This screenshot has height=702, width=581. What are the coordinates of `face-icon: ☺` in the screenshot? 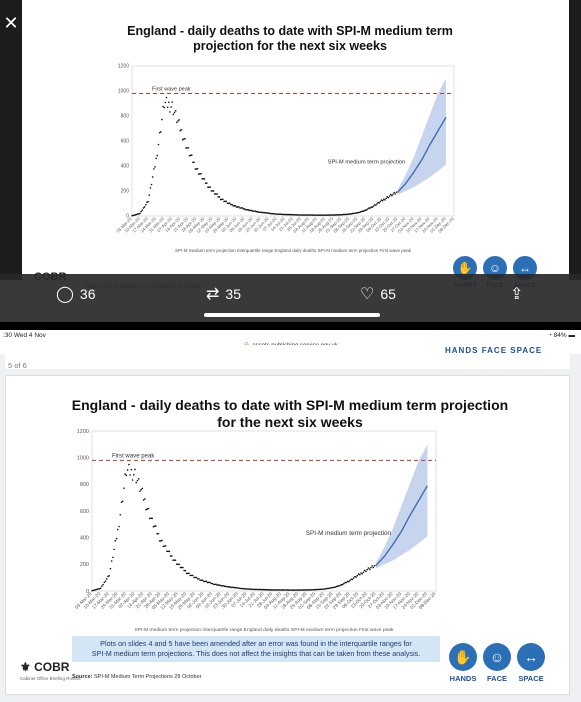 It's located at (497, 657).